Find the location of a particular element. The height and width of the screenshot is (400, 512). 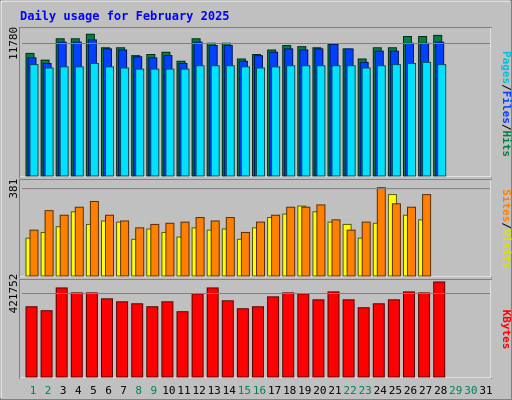

x-axis-day-label: 5 is located at coordinates (93, 390).